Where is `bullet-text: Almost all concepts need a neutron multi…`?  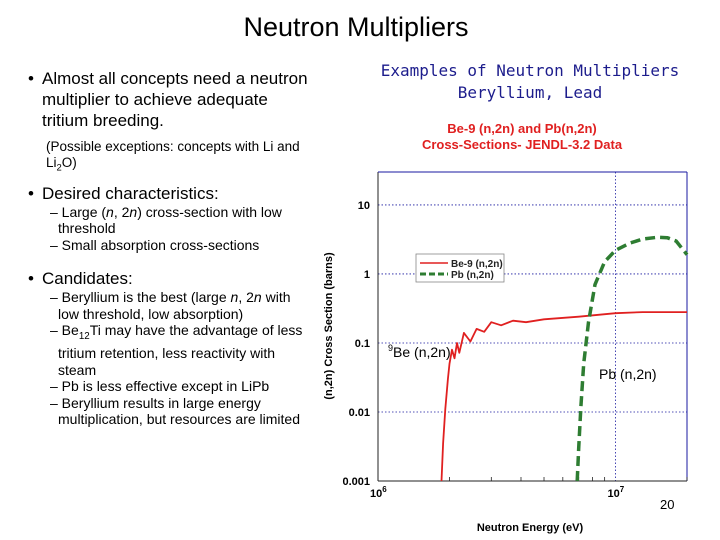 bullet-text: Almost all concepts need a neutron multi… is located at coordinates (175, 99).